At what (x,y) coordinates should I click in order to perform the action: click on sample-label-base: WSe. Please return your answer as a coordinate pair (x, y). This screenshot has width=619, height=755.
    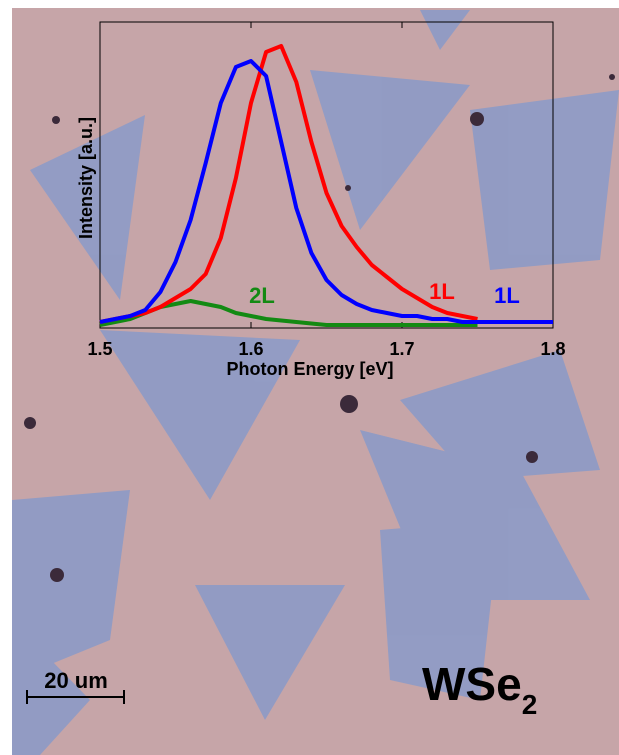
    Looking at the image, I should click on (472, 684).